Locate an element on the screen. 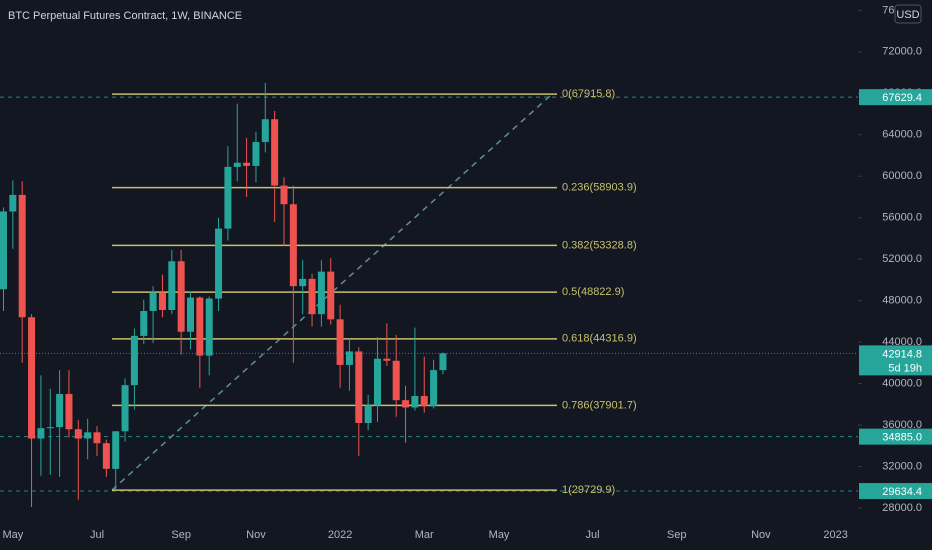 This screenshot has height=550, width=932. x-tick-label: 2023 is located at coordinates (835, 535).